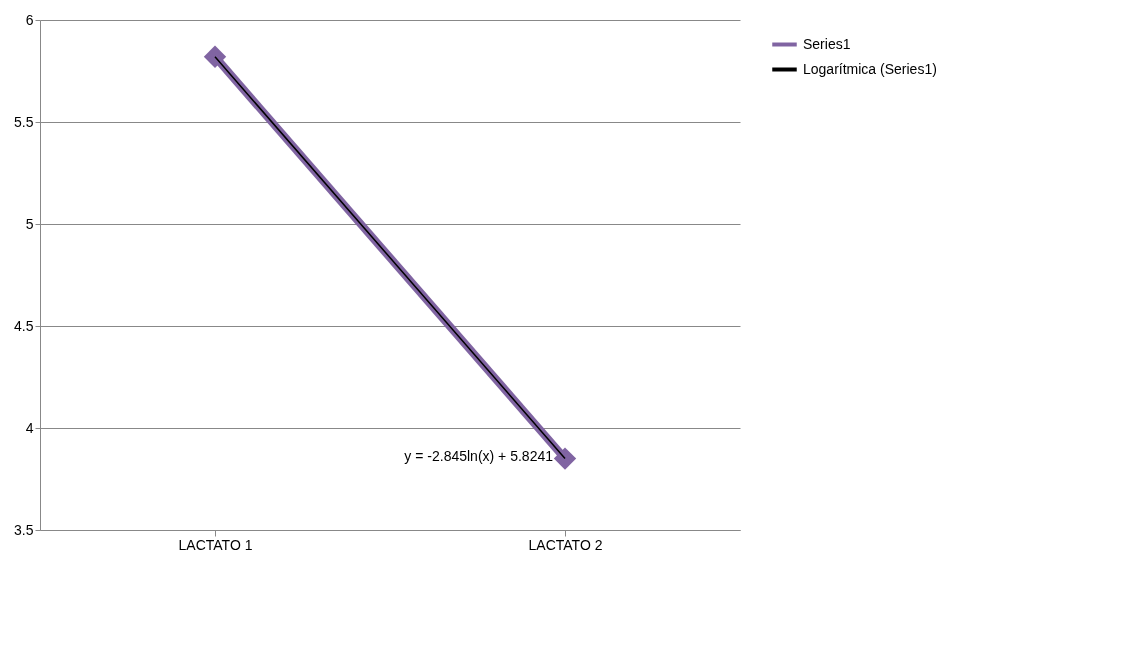 This screenshot has height=658, width=1128. I want to click on y-tick-label: 4.5, so click(24, 325).